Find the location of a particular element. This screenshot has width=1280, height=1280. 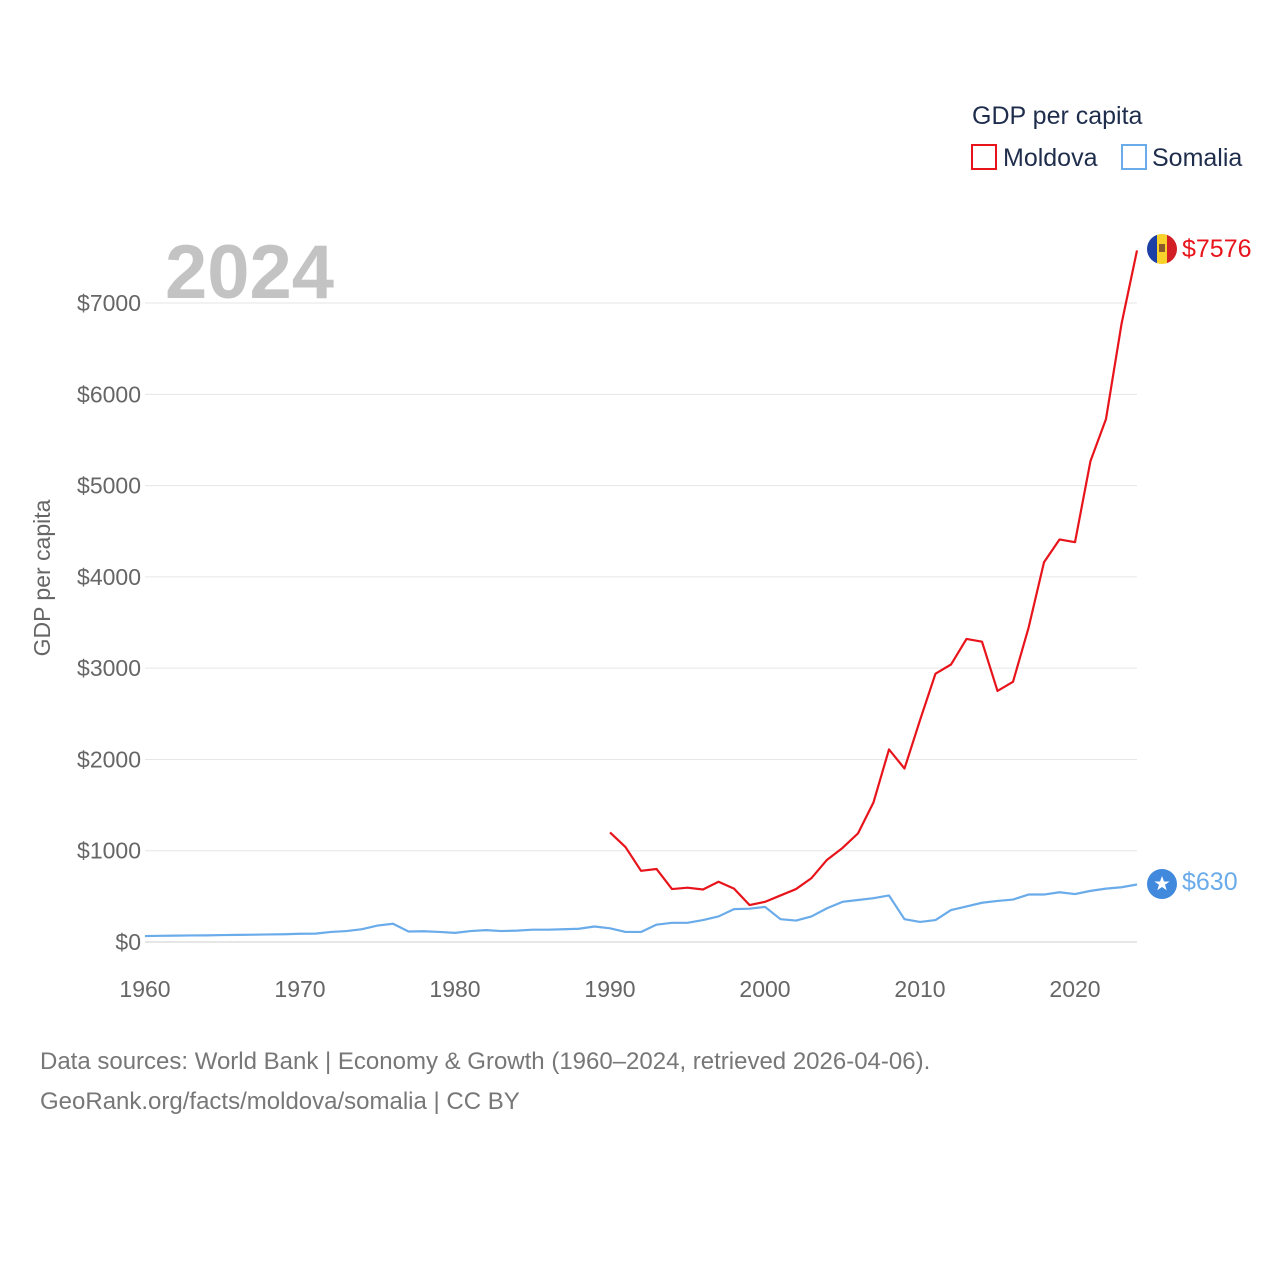

legend-item-moldova: Moldova is located at coordinates (1034, 158).